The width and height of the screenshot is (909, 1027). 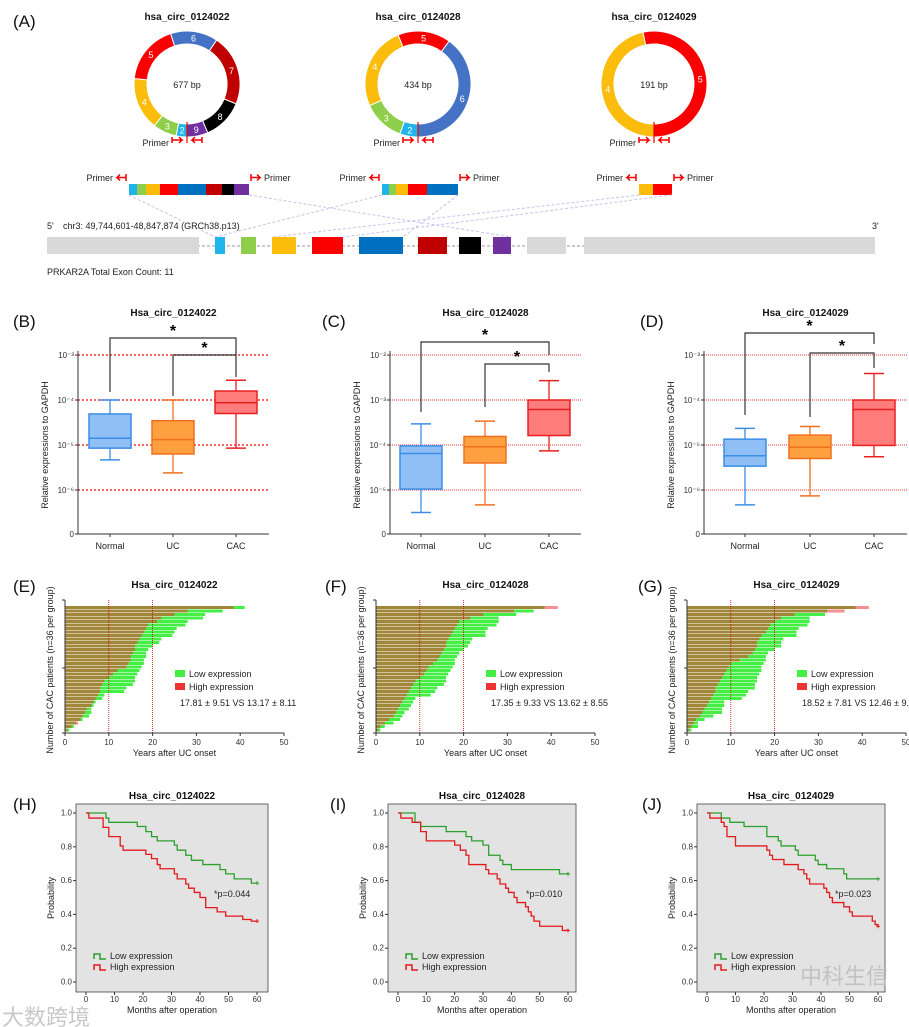 I want to click on y-tick-label: 10⁻³, so click(x=692, y=355).